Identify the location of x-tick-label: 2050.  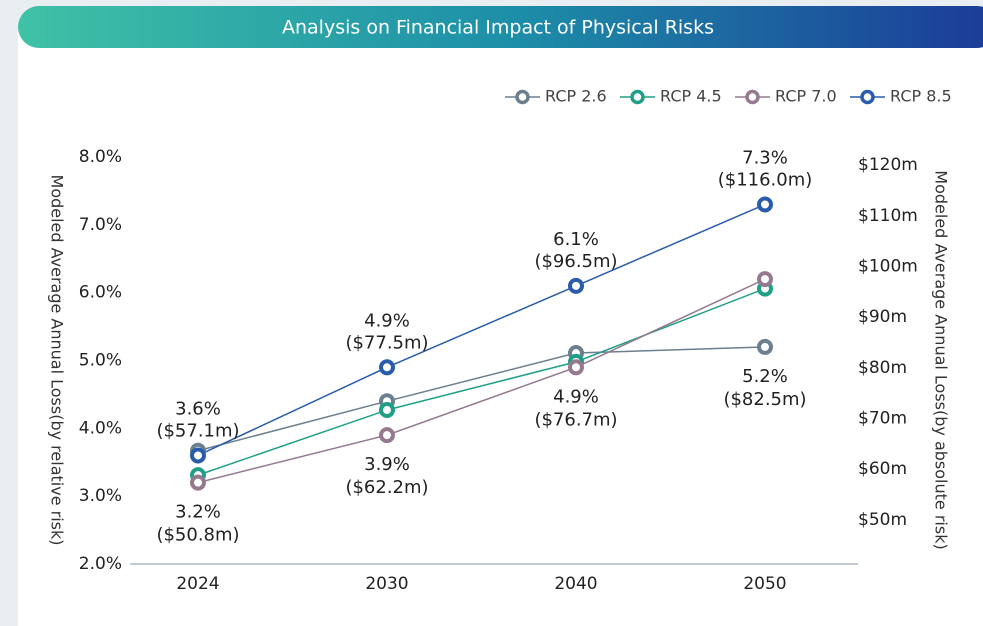
(764, 584).